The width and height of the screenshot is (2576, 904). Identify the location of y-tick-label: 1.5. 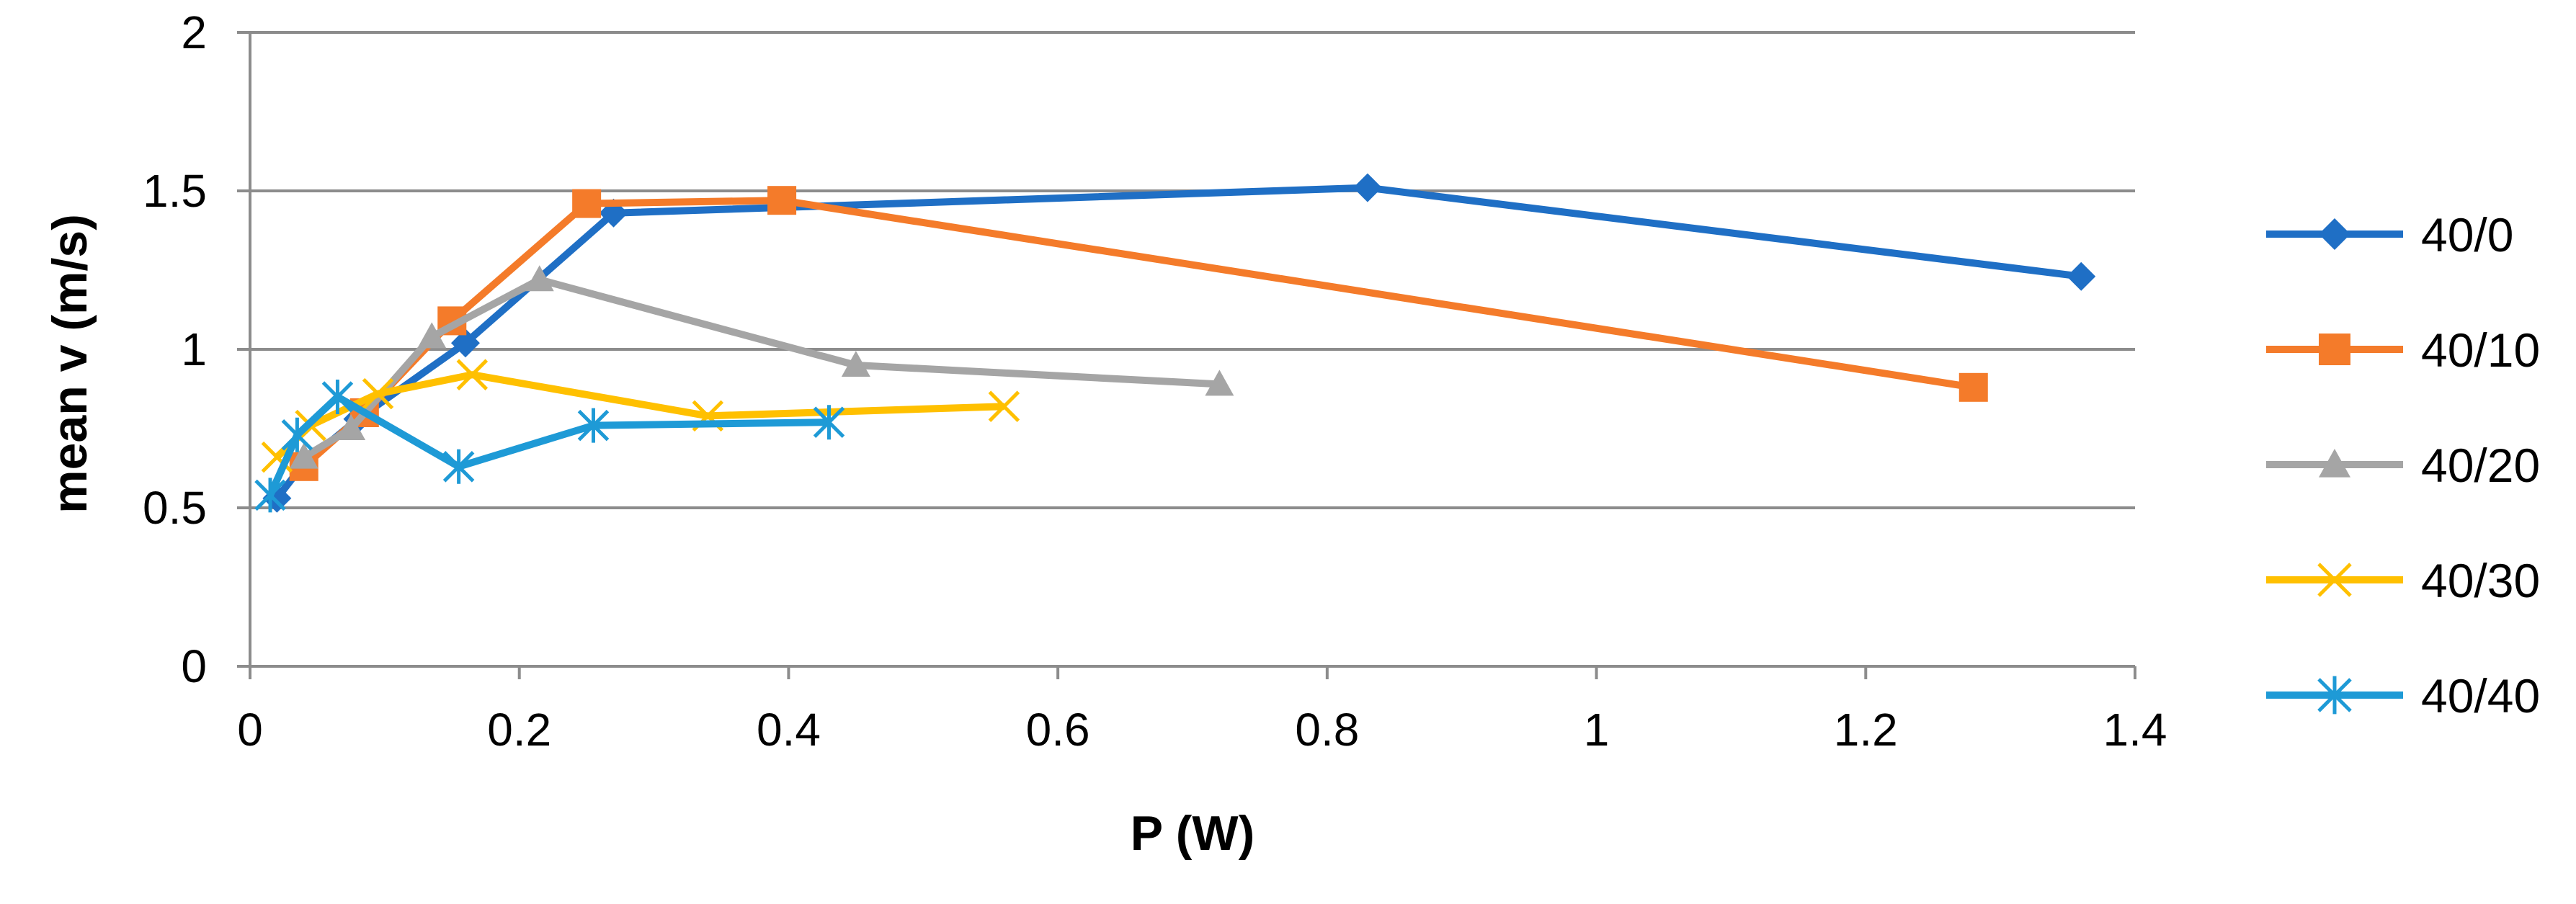
(175, 191).